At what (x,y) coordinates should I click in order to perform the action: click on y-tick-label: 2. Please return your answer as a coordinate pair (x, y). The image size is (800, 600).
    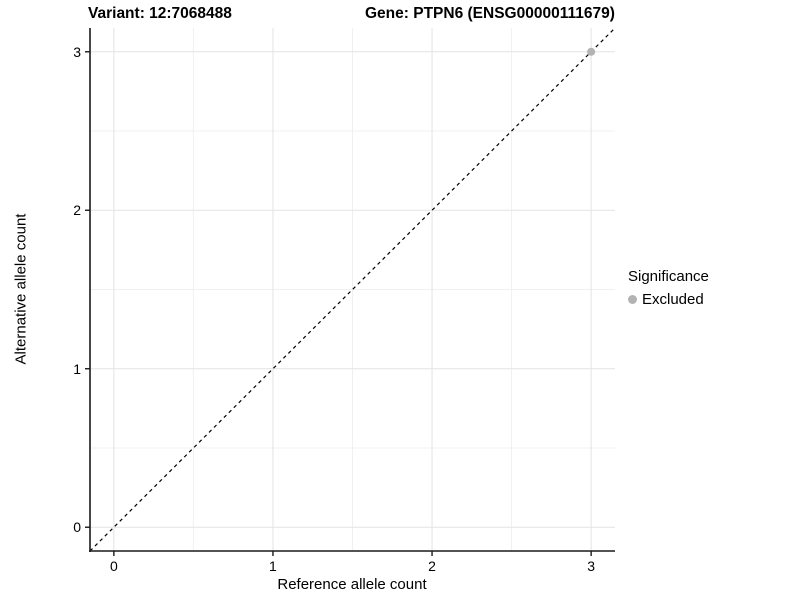
    Looking at the image, I should click on (77, 210).